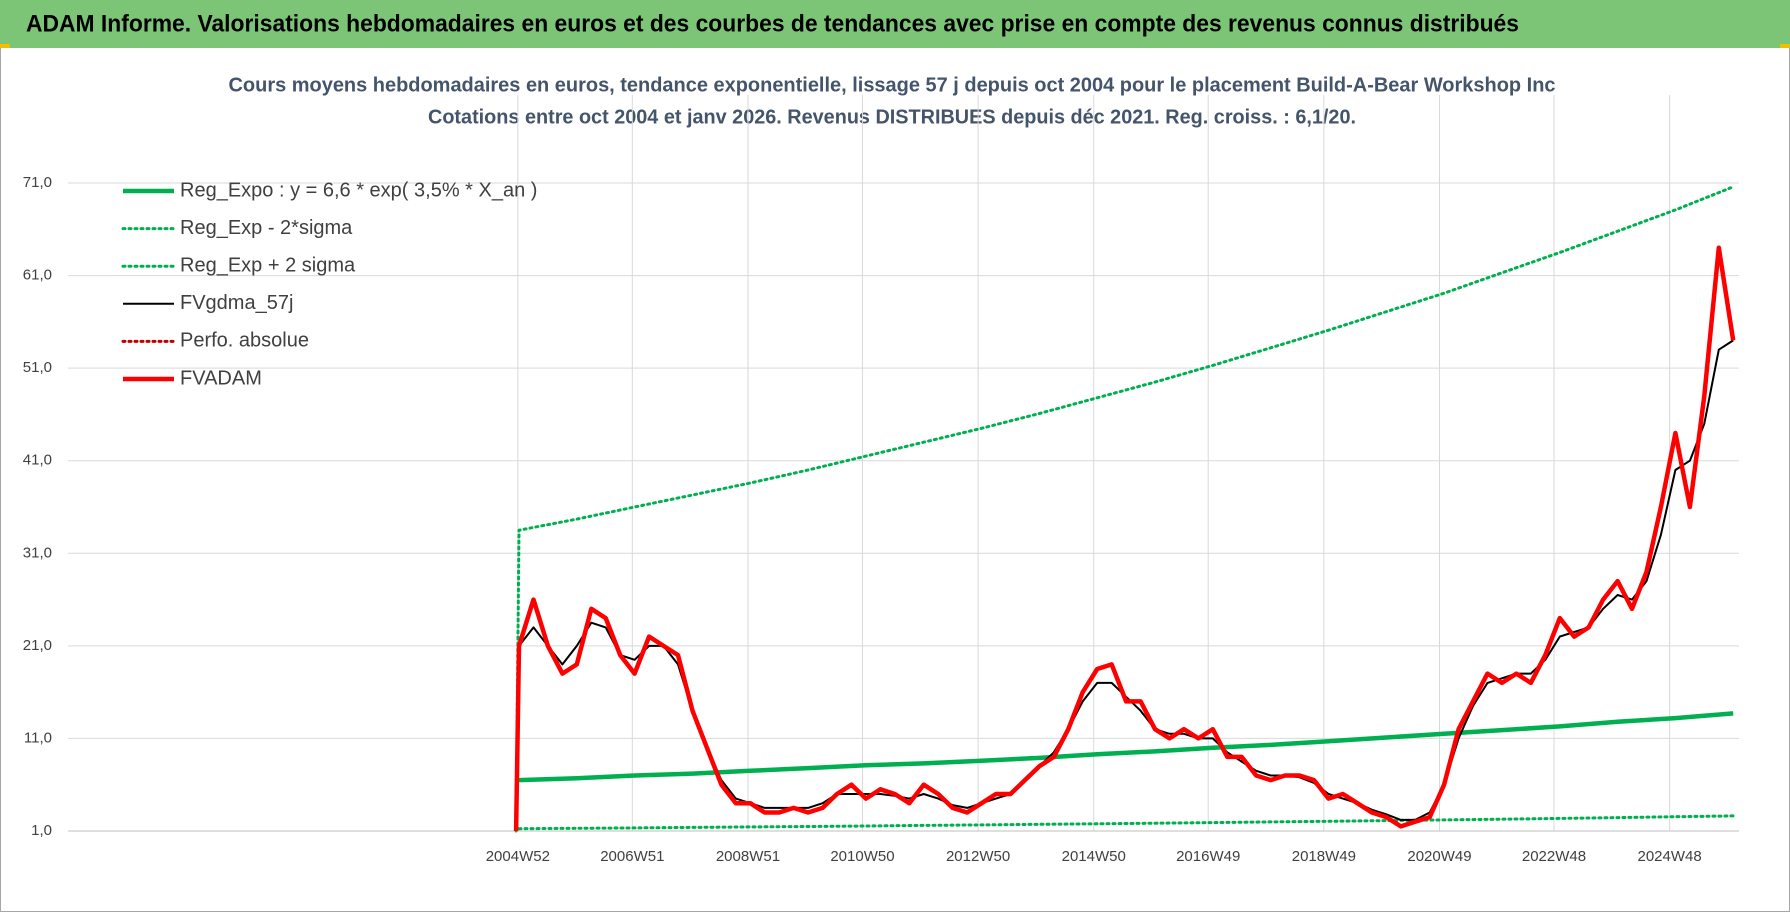  Describe the element at coordinates (41, 830) in the screenshot. I see `y-tick-label: 1,0` at that location.